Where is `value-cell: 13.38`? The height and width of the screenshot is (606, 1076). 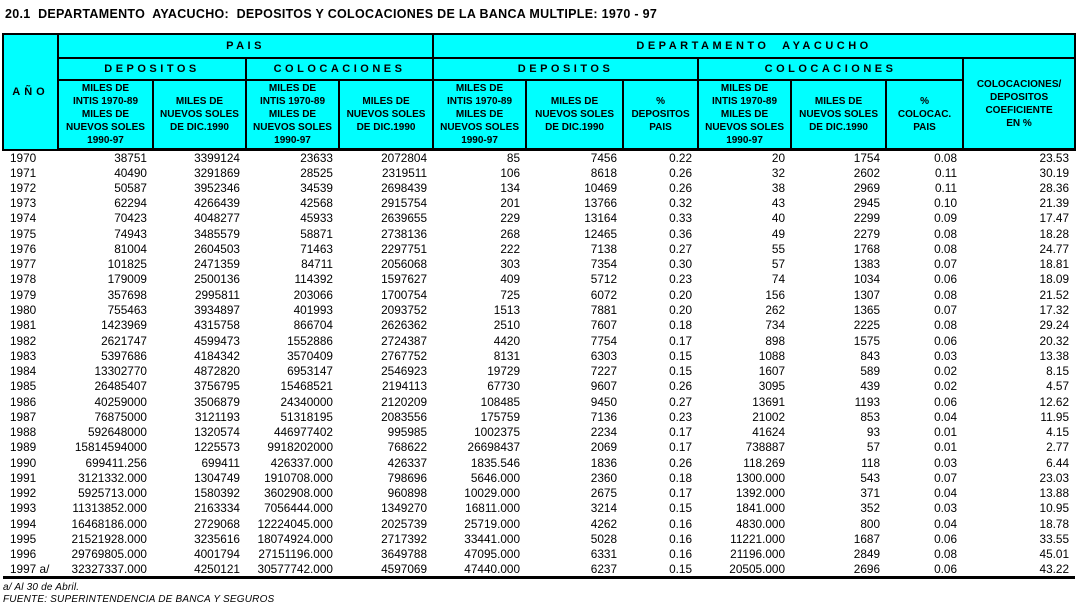
value-cell: 13.38 is located at coordinates (1054, 355).